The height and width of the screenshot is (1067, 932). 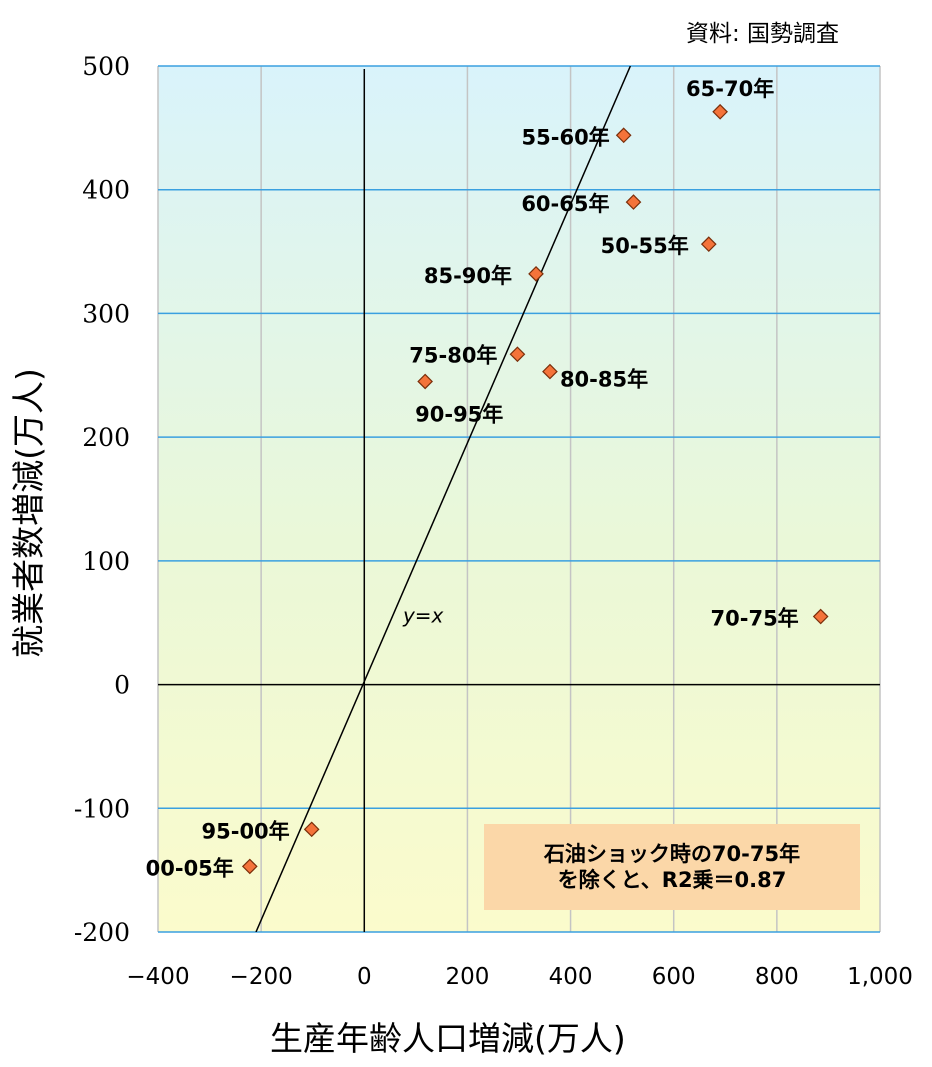 I want to click on x-tick-label: 0, so click(x=364, y=977).